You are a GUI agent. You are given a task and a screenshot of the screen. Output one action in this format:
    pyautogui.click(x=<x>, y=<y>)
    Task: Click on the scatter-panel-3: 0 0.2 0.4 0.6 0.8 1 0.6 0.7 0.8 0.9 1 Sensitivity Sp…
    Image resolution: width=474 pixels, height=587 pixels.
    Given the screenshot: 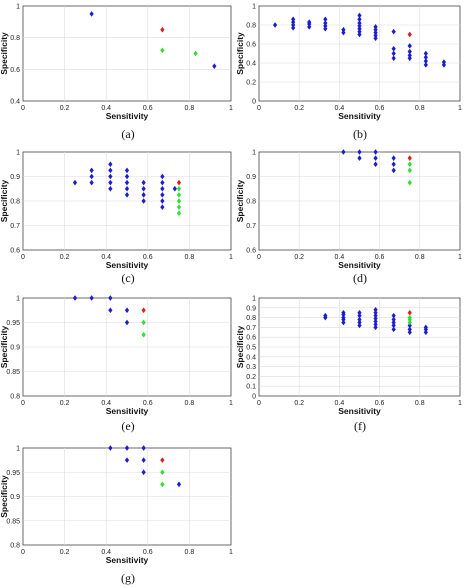 What is the action you would take?
    pyautogui.click(x=116, y=218)
    